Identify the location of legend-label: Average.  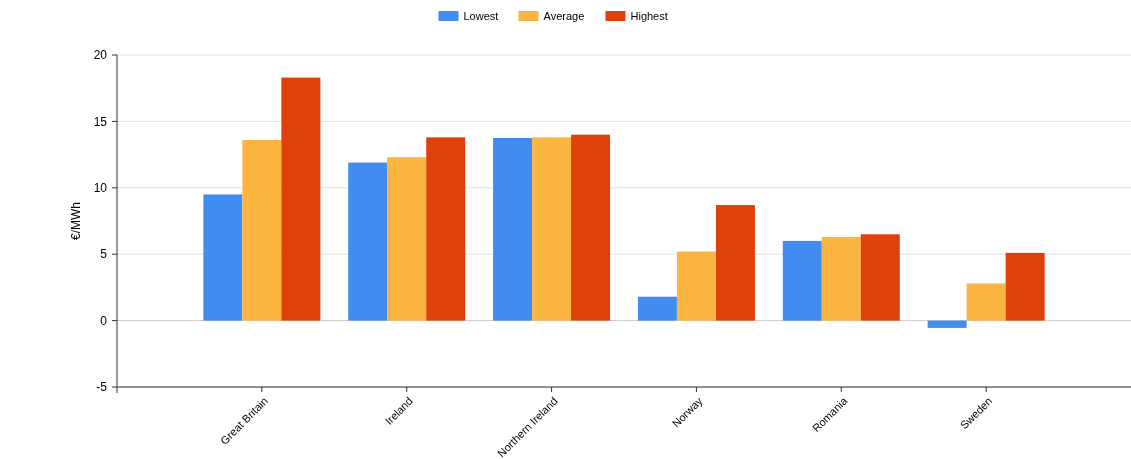
(564, 15).